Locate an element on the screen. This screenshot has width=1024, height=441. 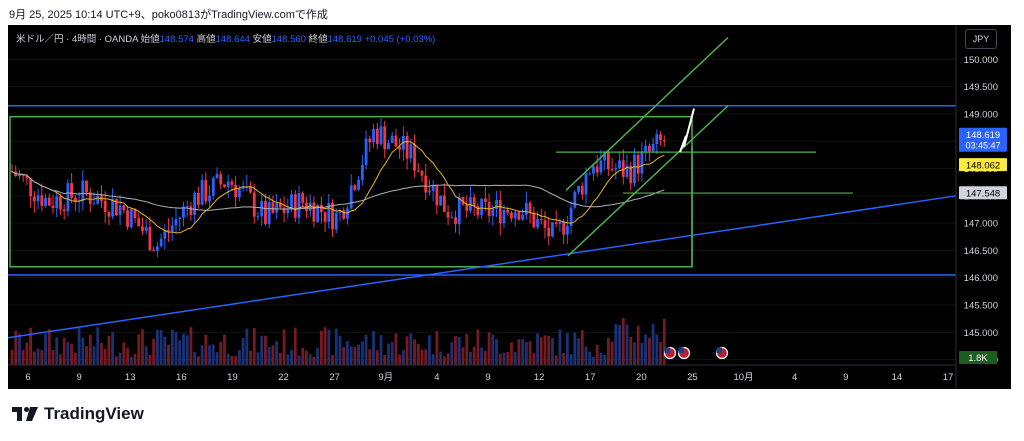
price-tag-value: 148.619 is located at coordinates (983, 135).